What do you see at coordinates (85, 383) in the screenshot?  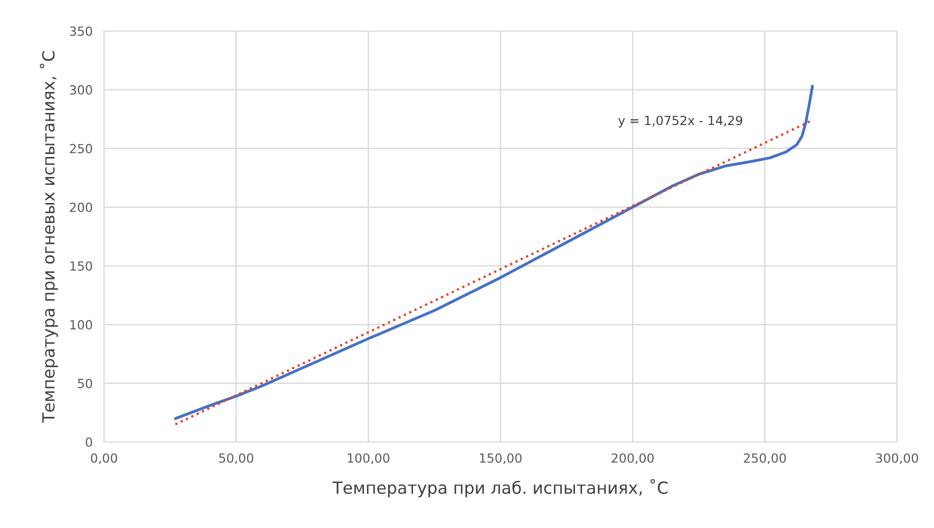 I see `y-tick-label: 50` at bounding box center [85, 383].